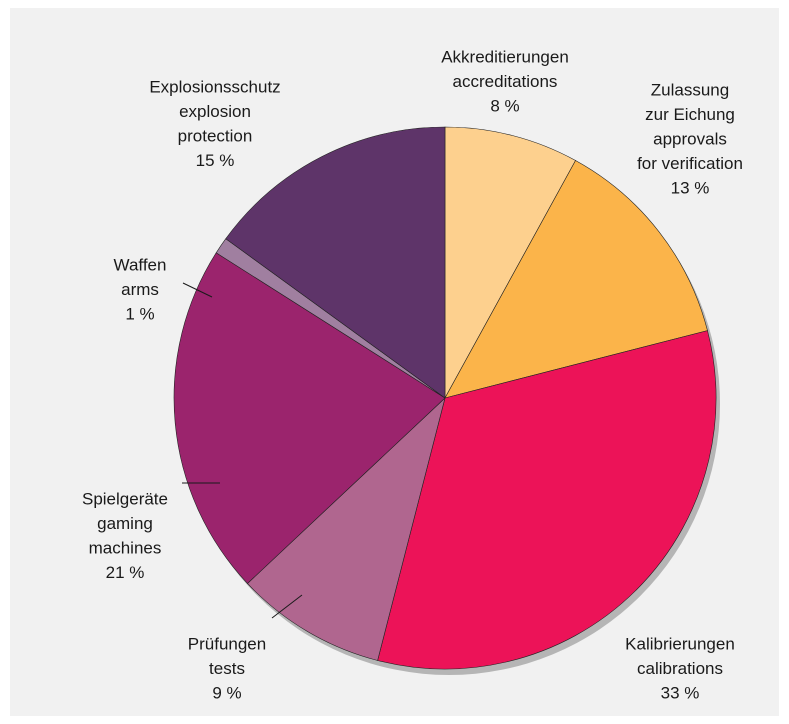 This screenshot has height=724, width=789. I want to click on slice-label: Prüfungen, so click(227, 643).